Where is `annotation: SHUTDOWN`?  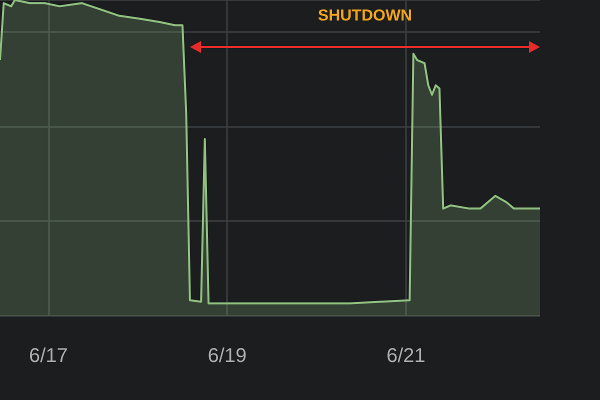 annotation: SHUTDOWN is located at coordinates (365, 16).